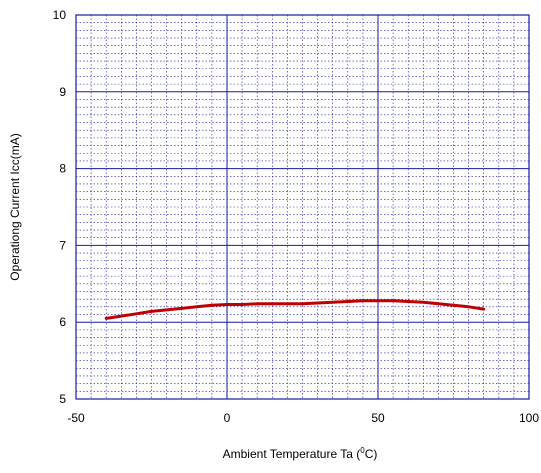 This screenshot has height=473, width=541. What do you see at coordinates (62, 169) in the screenshot?
I see `y-tick-label: 8` at bounding box center [62, 169].